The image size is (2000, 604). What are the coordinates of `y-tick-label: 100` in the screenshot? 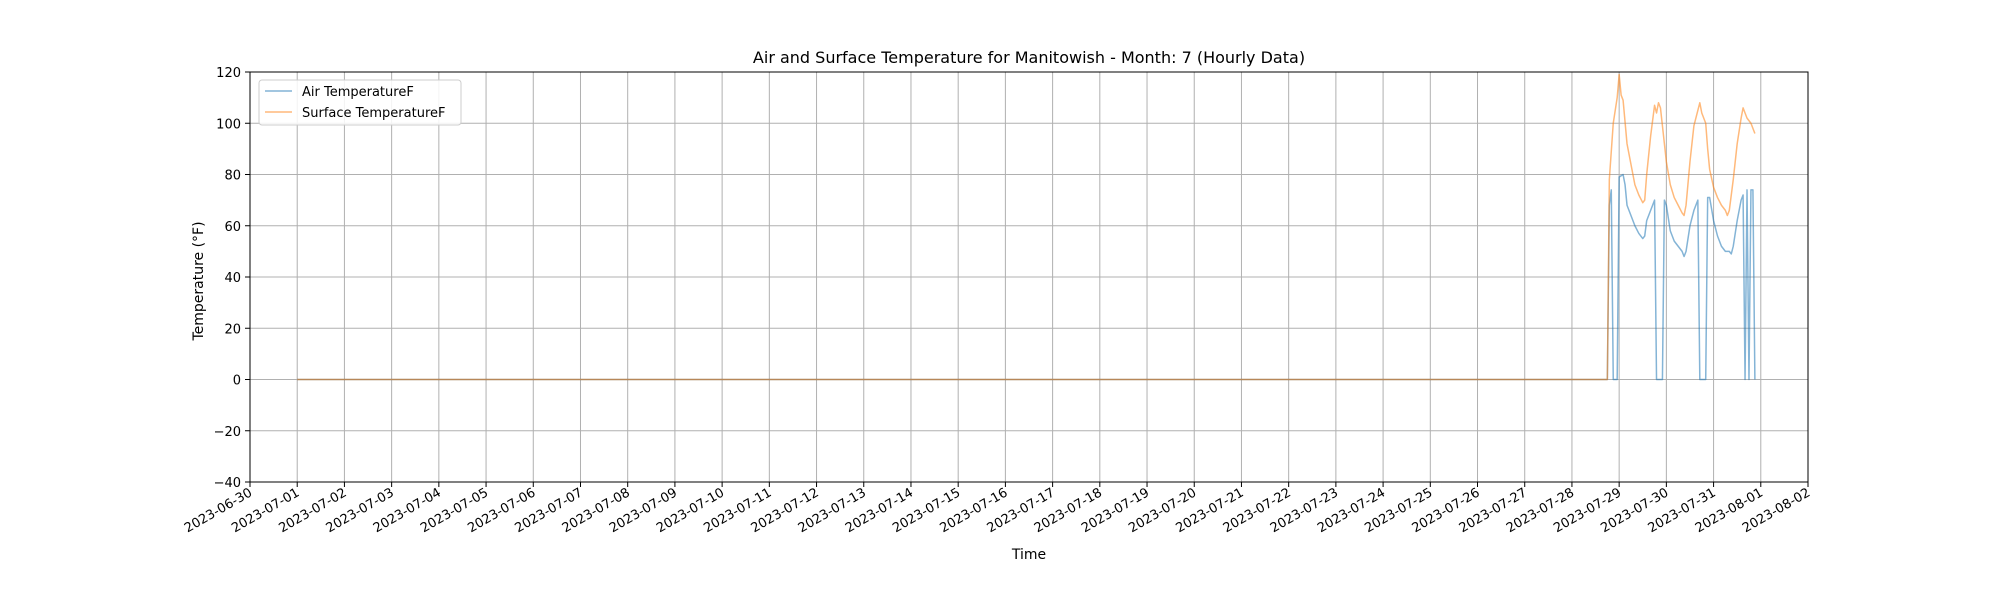 It's located at (228, 124).